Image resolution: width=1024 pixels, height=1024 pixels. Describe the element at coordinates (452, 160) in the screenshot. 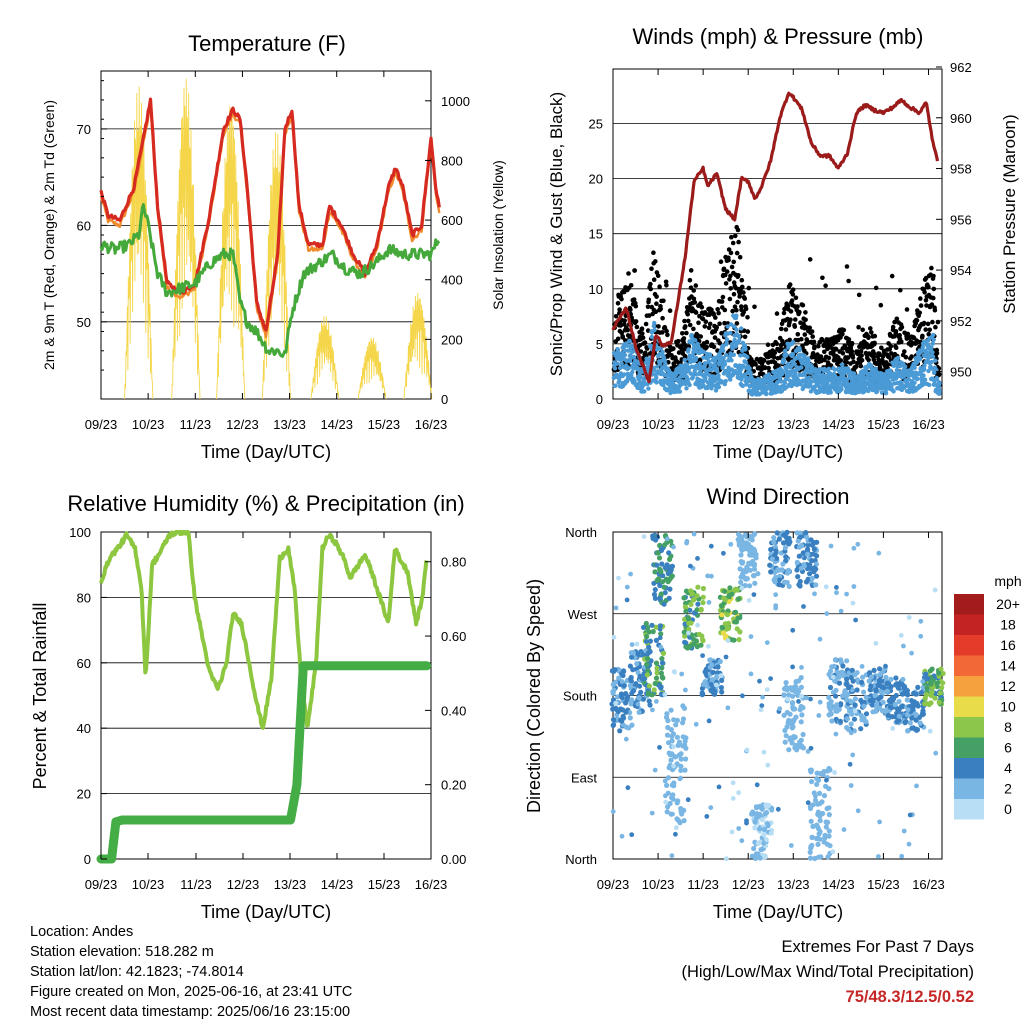

I see `y-right-tick-label: 800` at that location.